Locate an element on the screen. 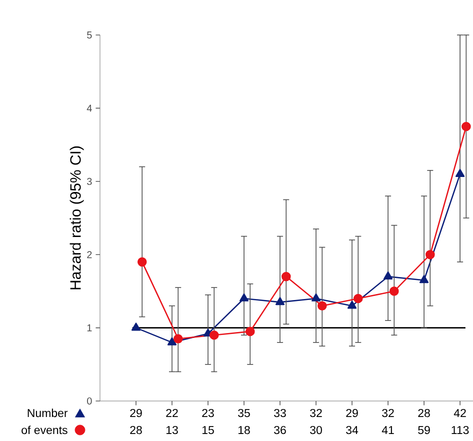 This screenshot has height=441, width=473. text: 113 is located at coordinates (460, 430).